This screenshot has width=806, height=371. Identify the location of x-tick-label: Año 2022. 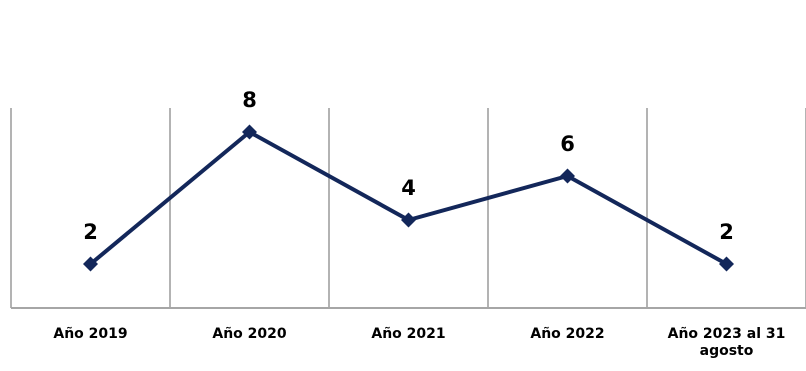
(567, 334).